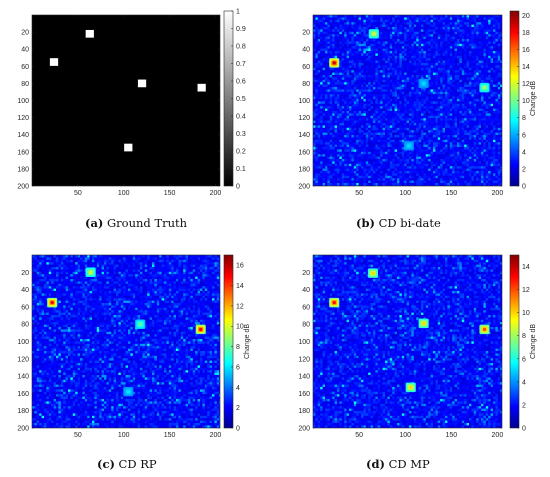  Describe the element at coordinates (526, 33) in the screenshot. I see `colorbar-tick-label: 18` at that location.